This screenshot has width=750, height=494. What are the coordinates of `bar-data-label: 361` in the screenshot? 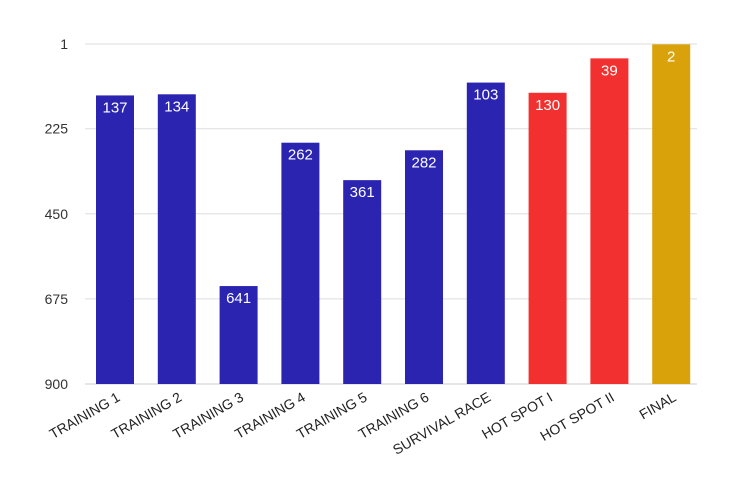 It's located at (362, 192).